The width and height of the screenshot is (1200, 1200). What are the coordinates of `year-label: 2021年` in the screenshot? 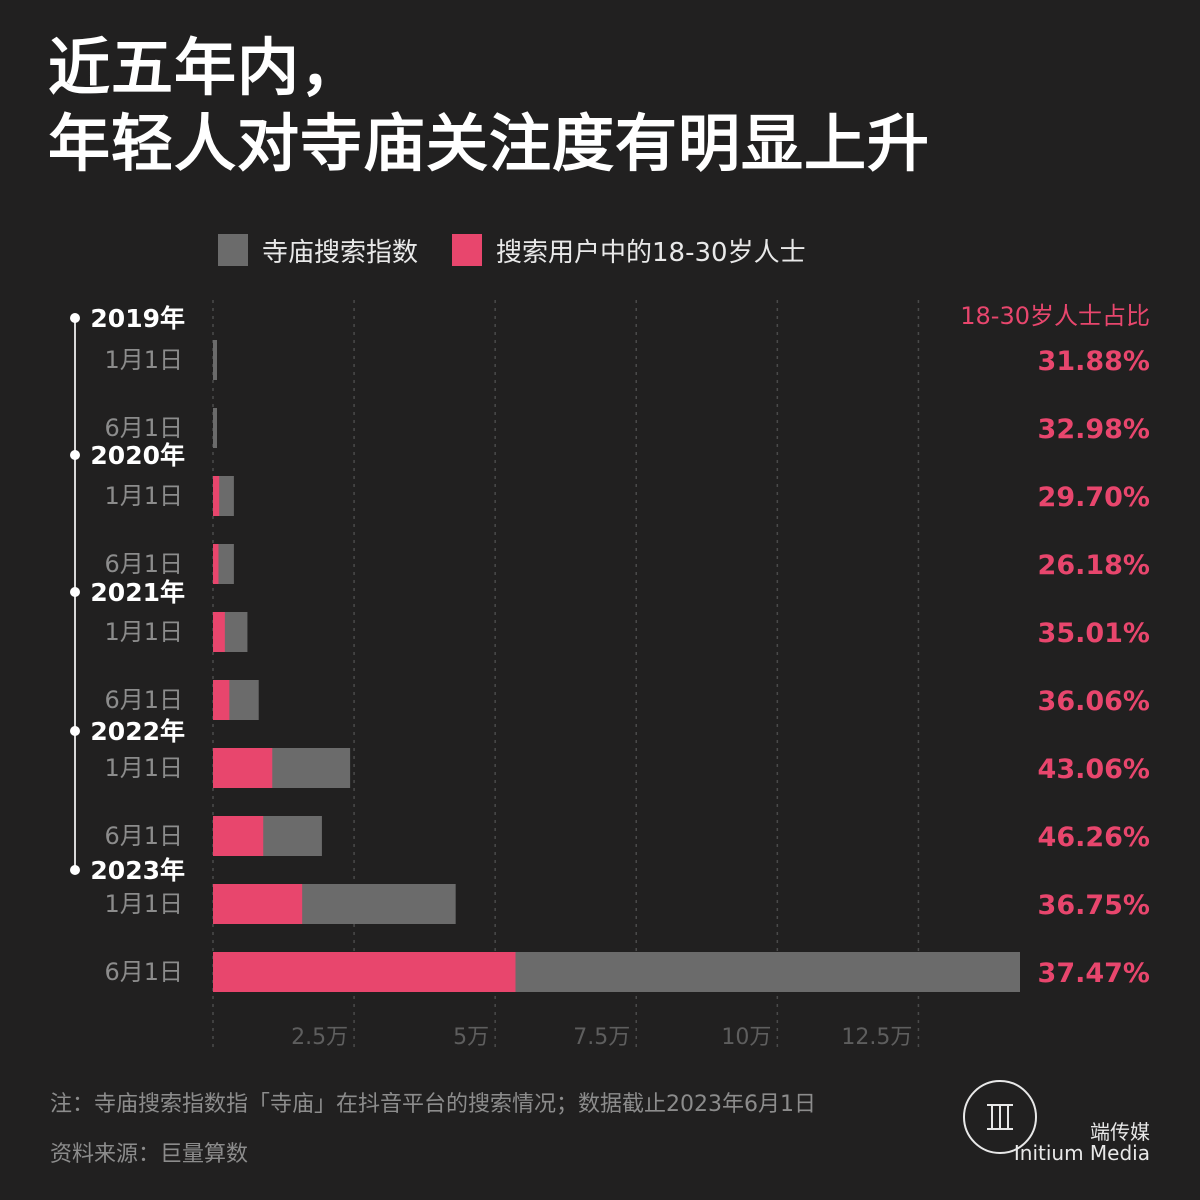 It's located at (137, 592).